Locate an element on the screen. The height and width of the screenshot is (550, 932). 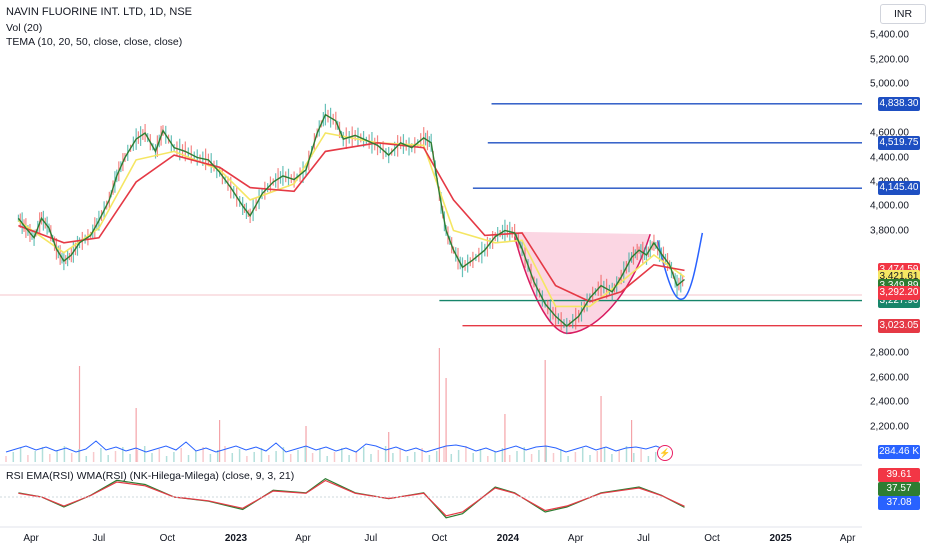
lightning-icon: ⚡ is located at coordinates (665, 453).